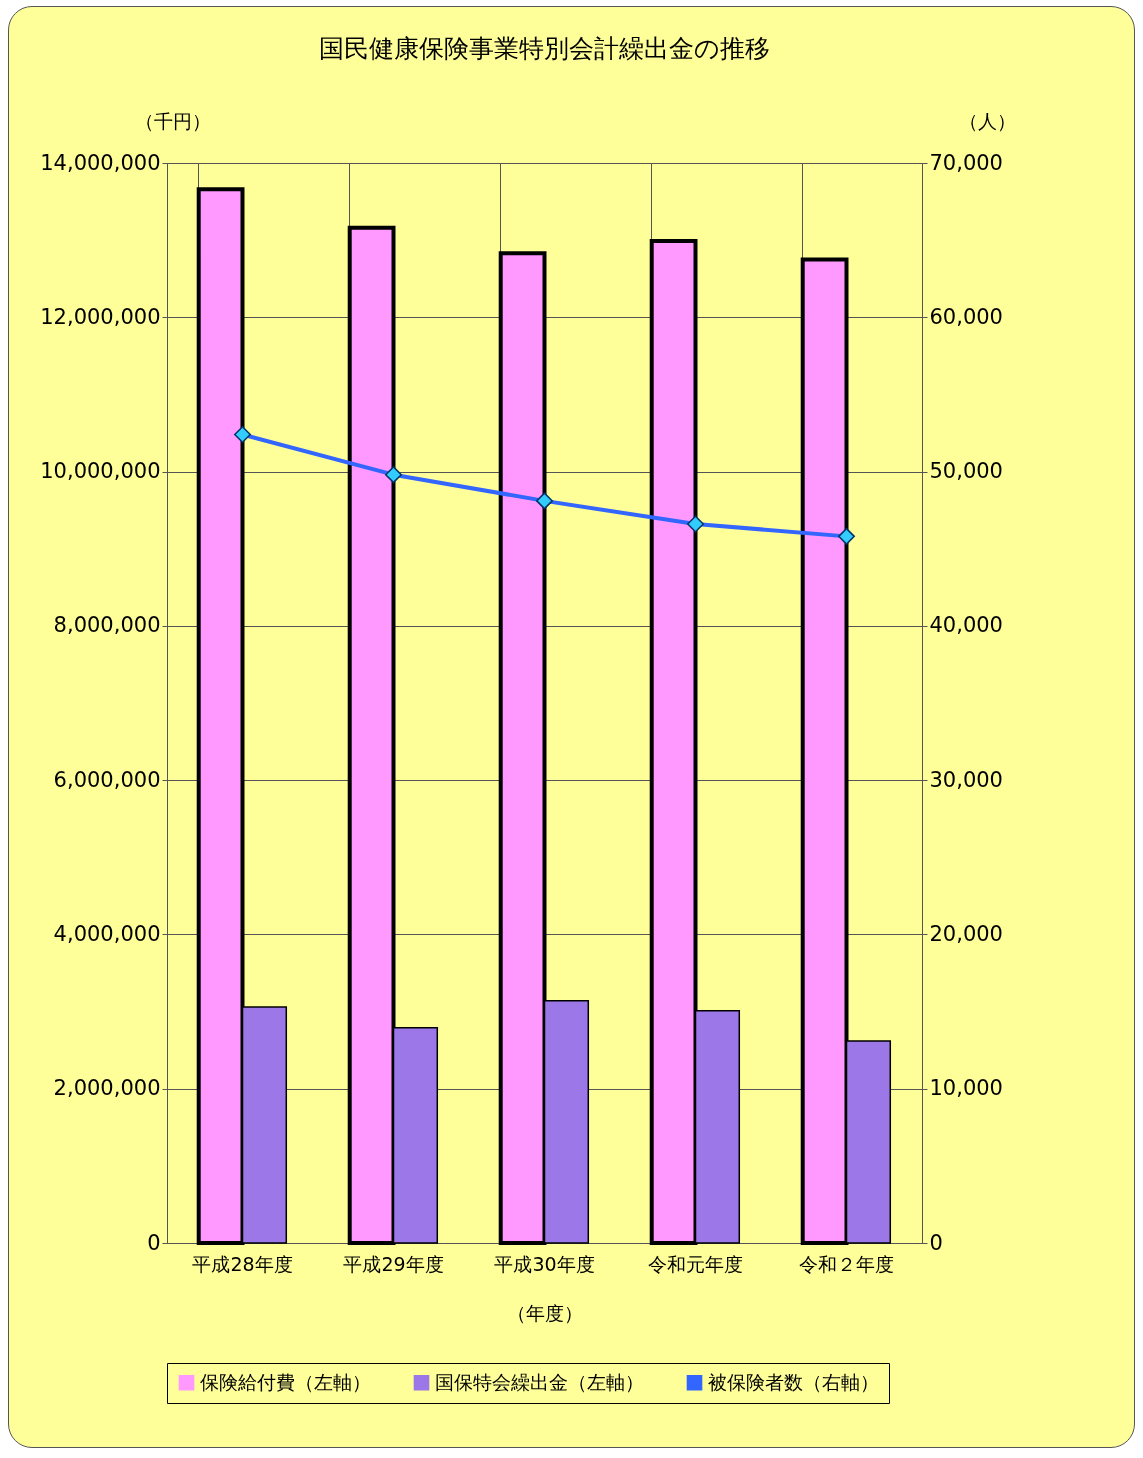  I want to click on x-tick-label: 平成29年度, so click(393, 1263).